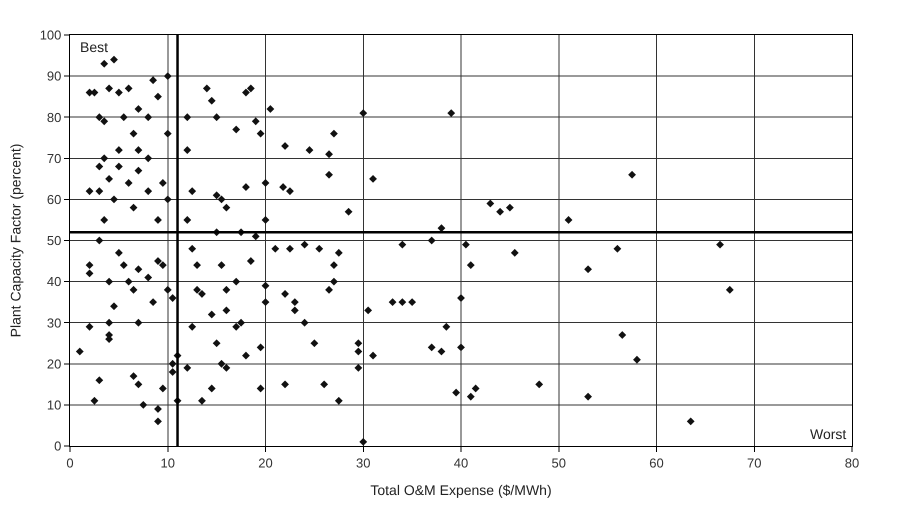  What do you see at coordinates (51, 35) in the screenshot?
I see `y-tick-label: 100` at bounding box center [51, 35].